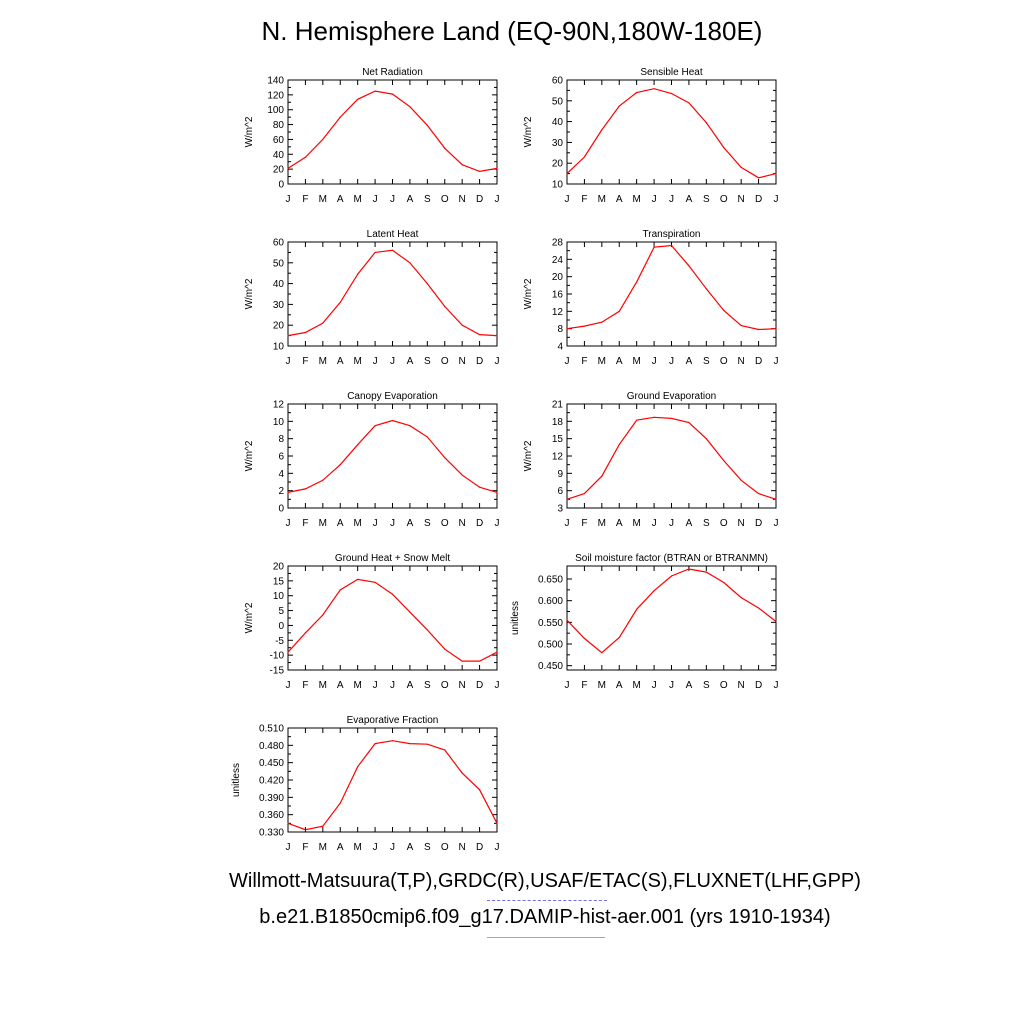 The image size is (1024, 1024). Describe the element at coordinates (271, 833) in the screenshot. I see `y-tick-label: 0.330` at that location.